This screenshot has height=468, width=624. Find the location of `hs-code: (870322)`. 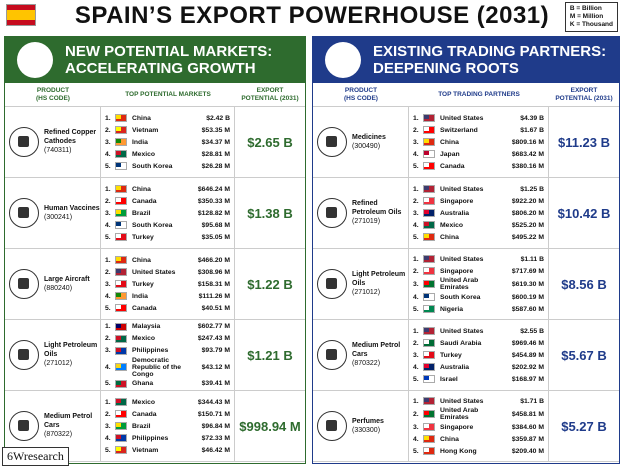

hs-code: (870322) is located at coordinates (58, 434).